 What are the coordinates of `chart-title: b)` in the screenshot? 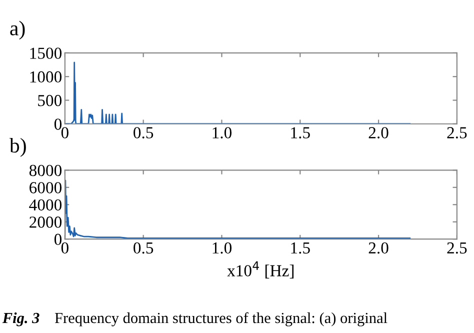 It's located at (17, 147).